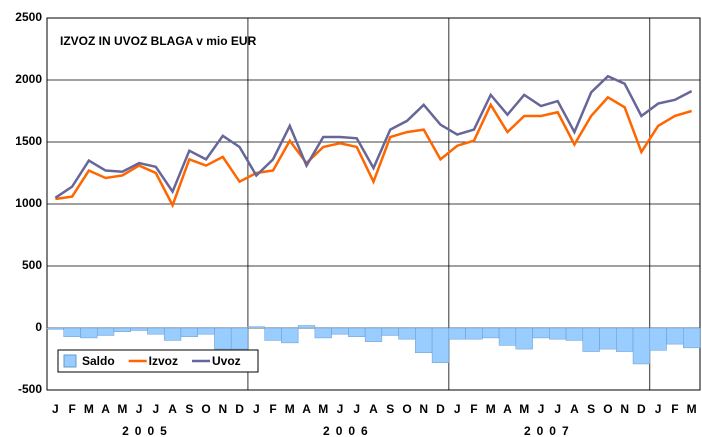 This screenshot has height=437, width=702. What do you see at coordinates (226, 361) in the screenshot?
I see `legend-label: Uvoz` at bounding box center [226, 361].